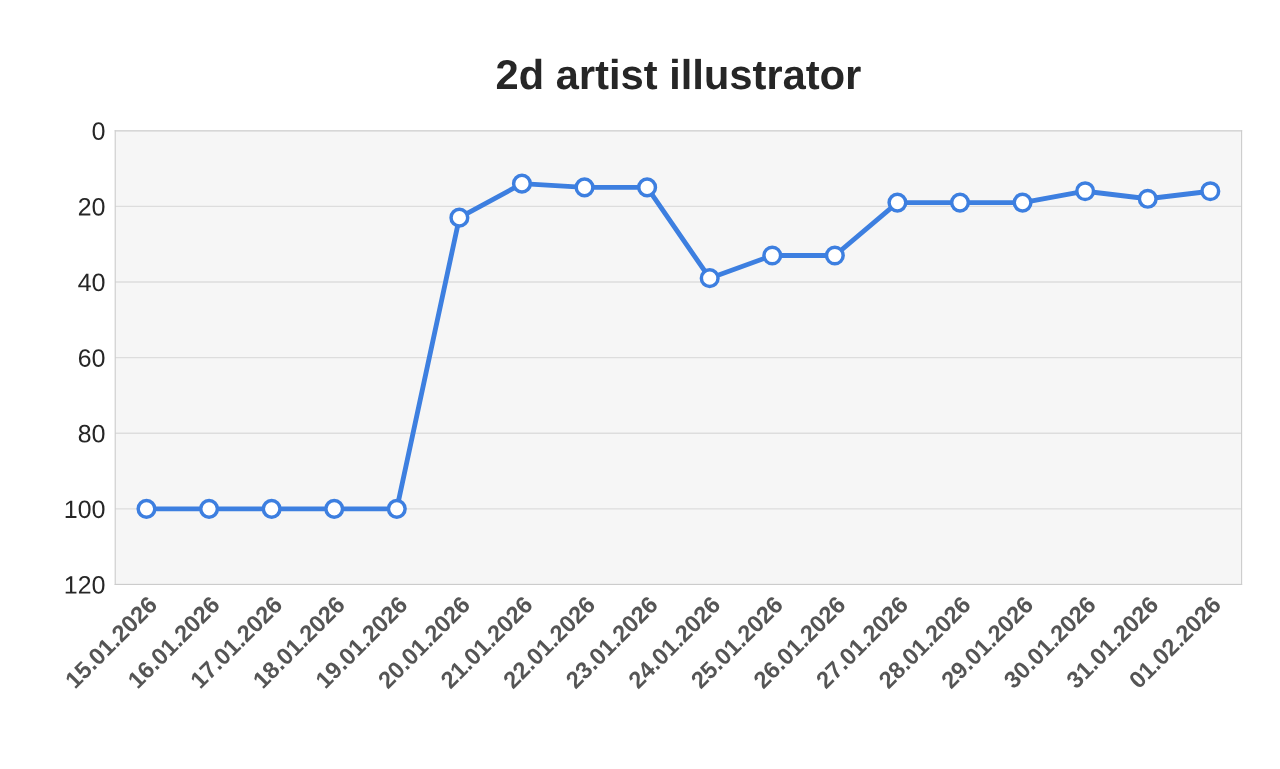 This screenshot has width=1280, height=769. I want to click on y-tick-label: 60, so click(91, 358).